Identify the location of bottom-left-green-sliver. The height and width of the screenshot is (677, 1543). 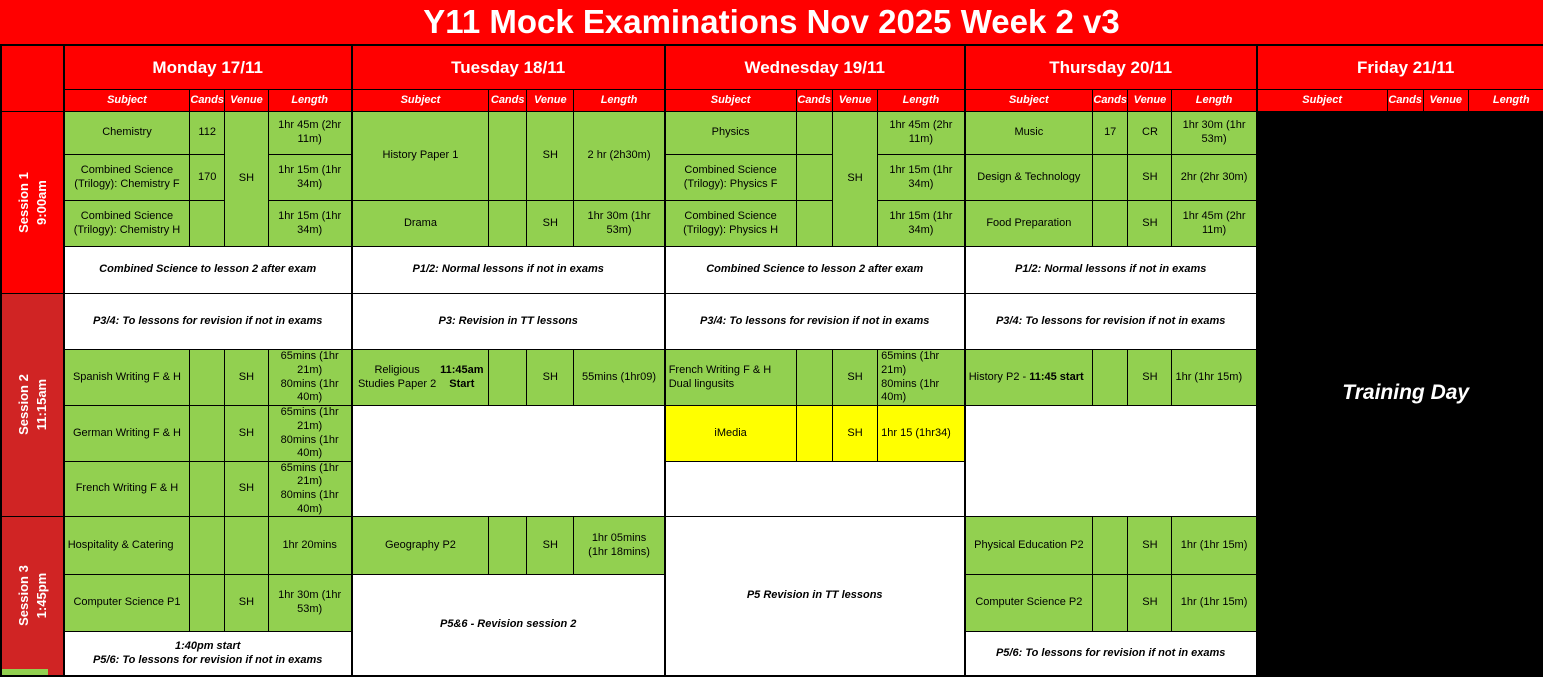
(25, 672).